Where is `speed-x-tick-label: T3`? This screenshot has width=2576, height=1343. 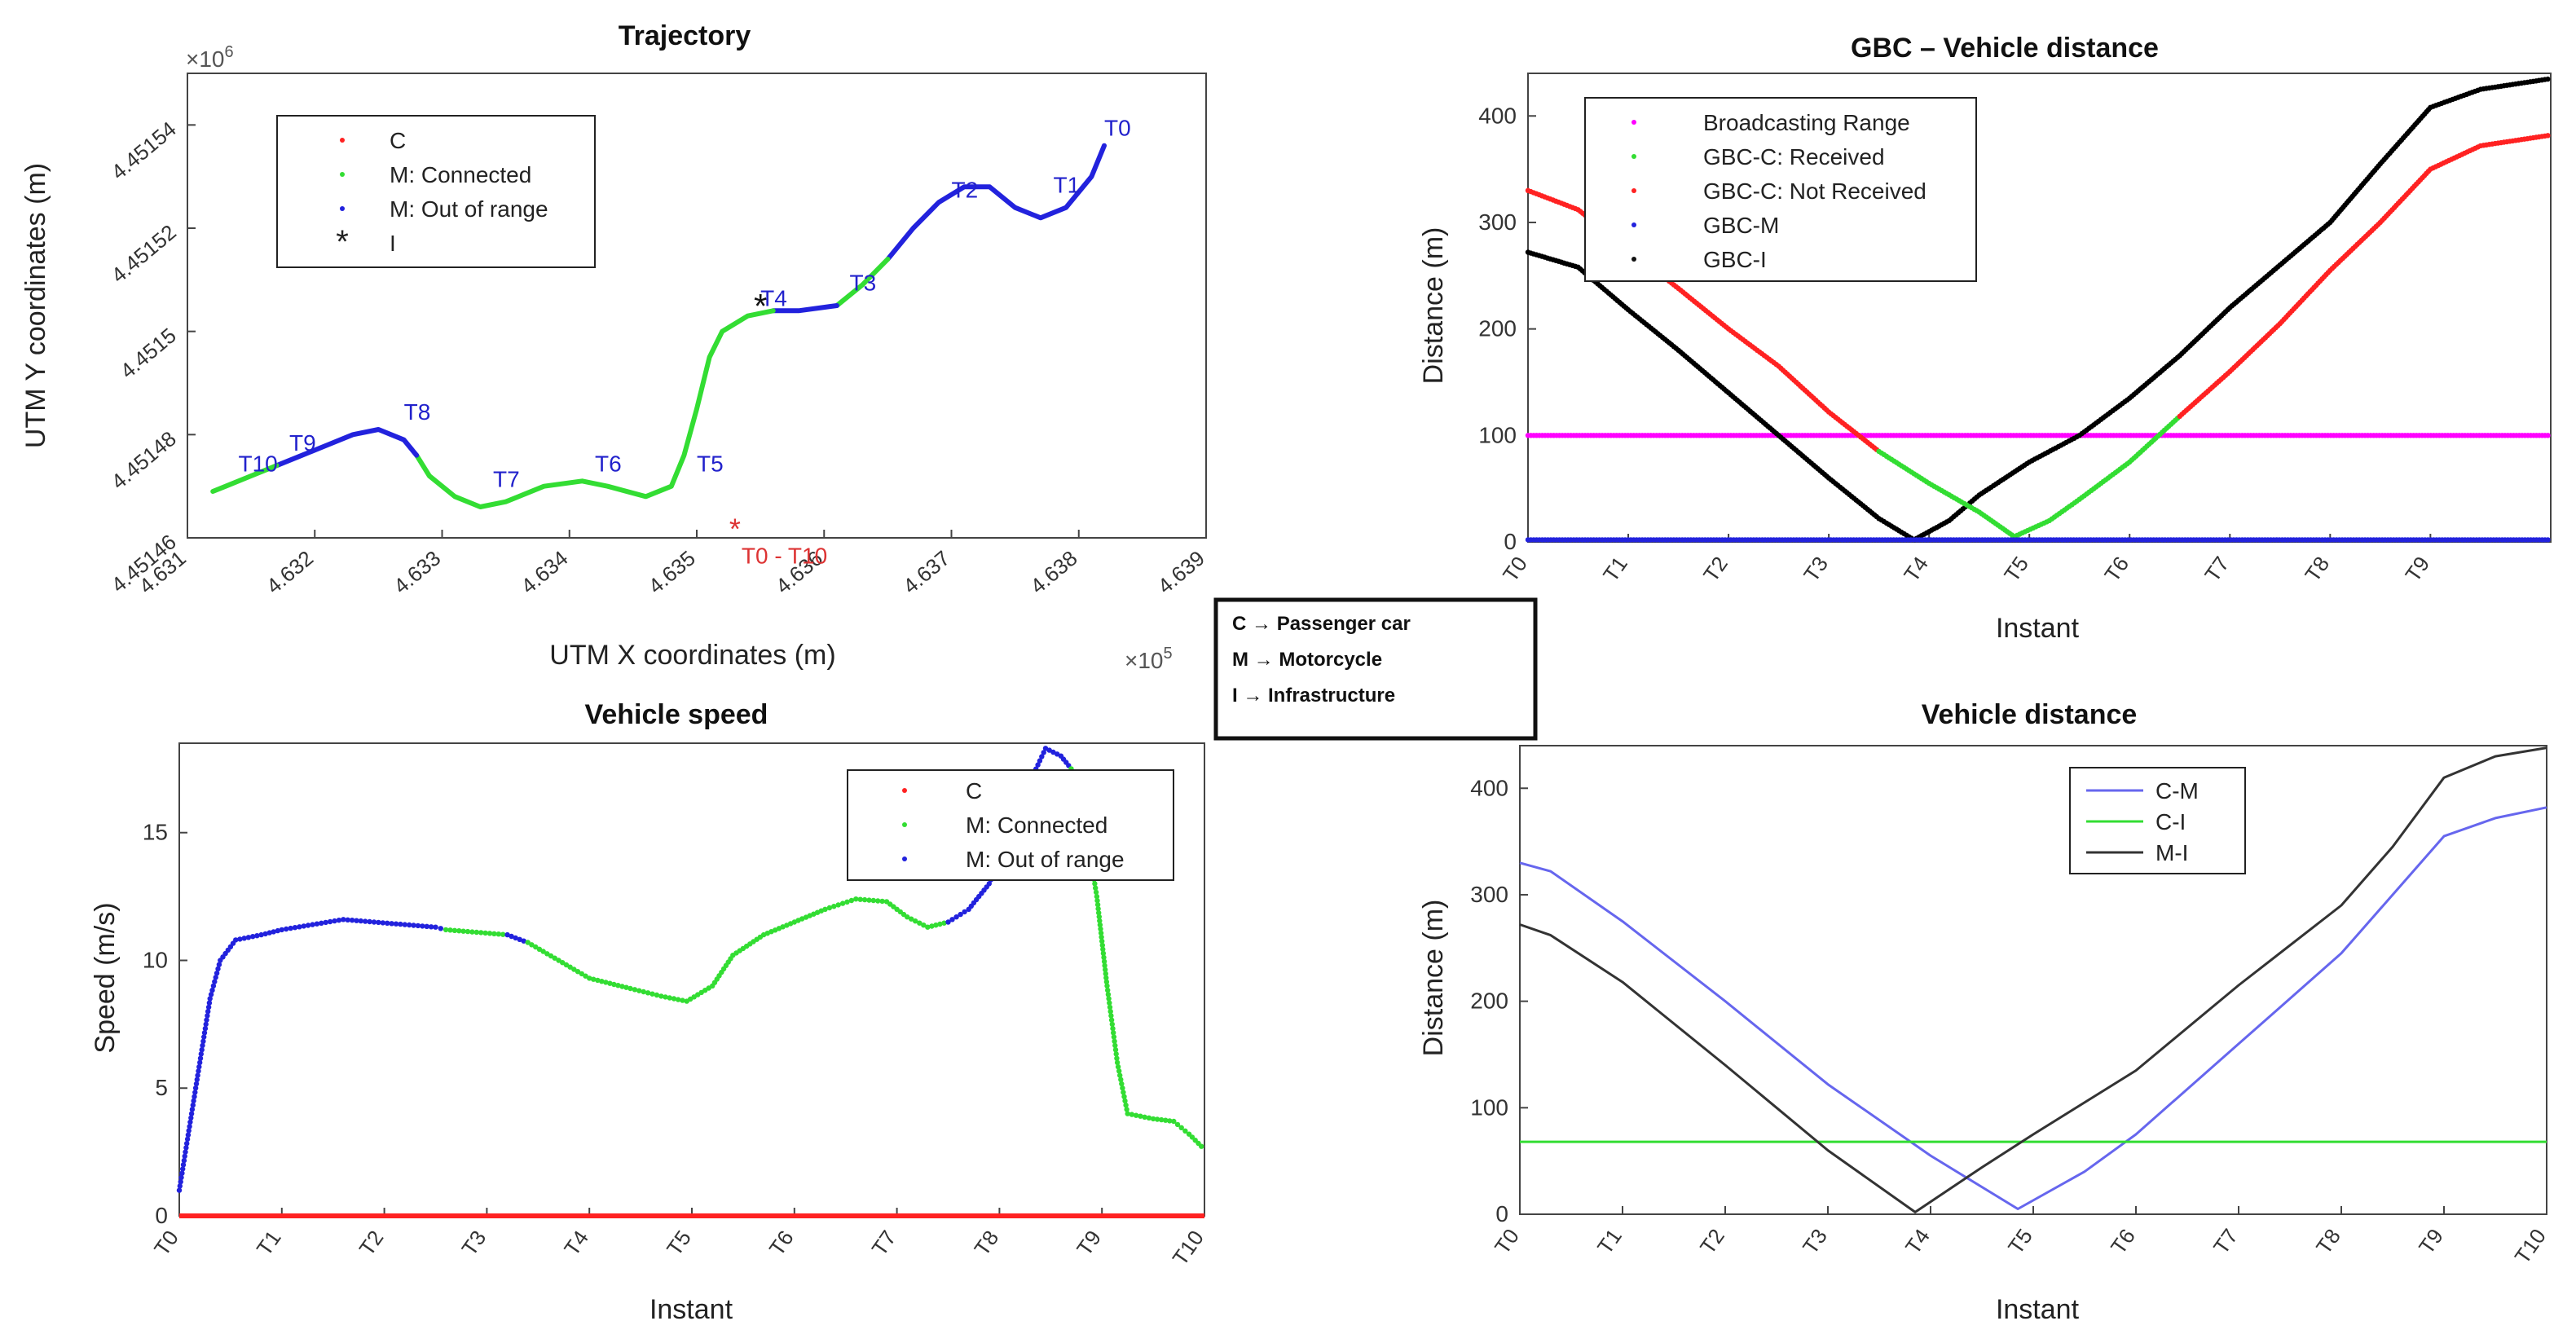 speed-x-tick-label: T3 is located at coordinates (474, 1243).